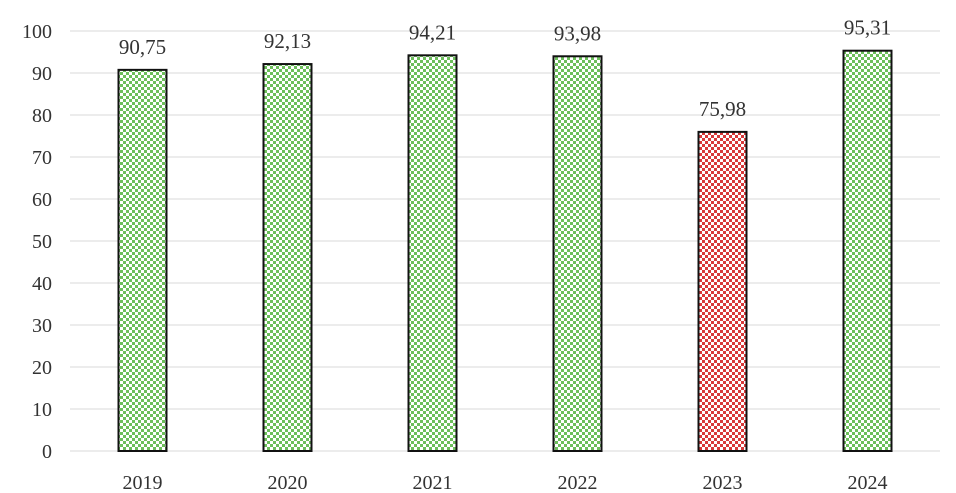 Image resolution: width=956 pixels, height=493 pixels. Describe the element at coordinates (42, 368) in the screenshot. I see `y-tick-label: 20` at that location.